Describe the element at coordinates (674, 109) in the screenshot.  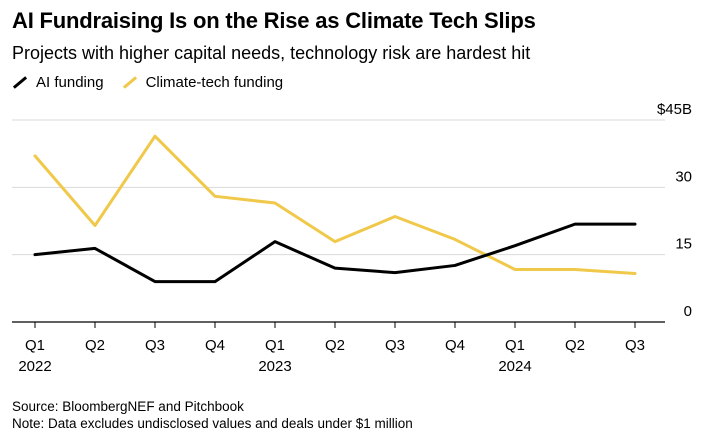
I see `y-tick-label: $45B` at that location.